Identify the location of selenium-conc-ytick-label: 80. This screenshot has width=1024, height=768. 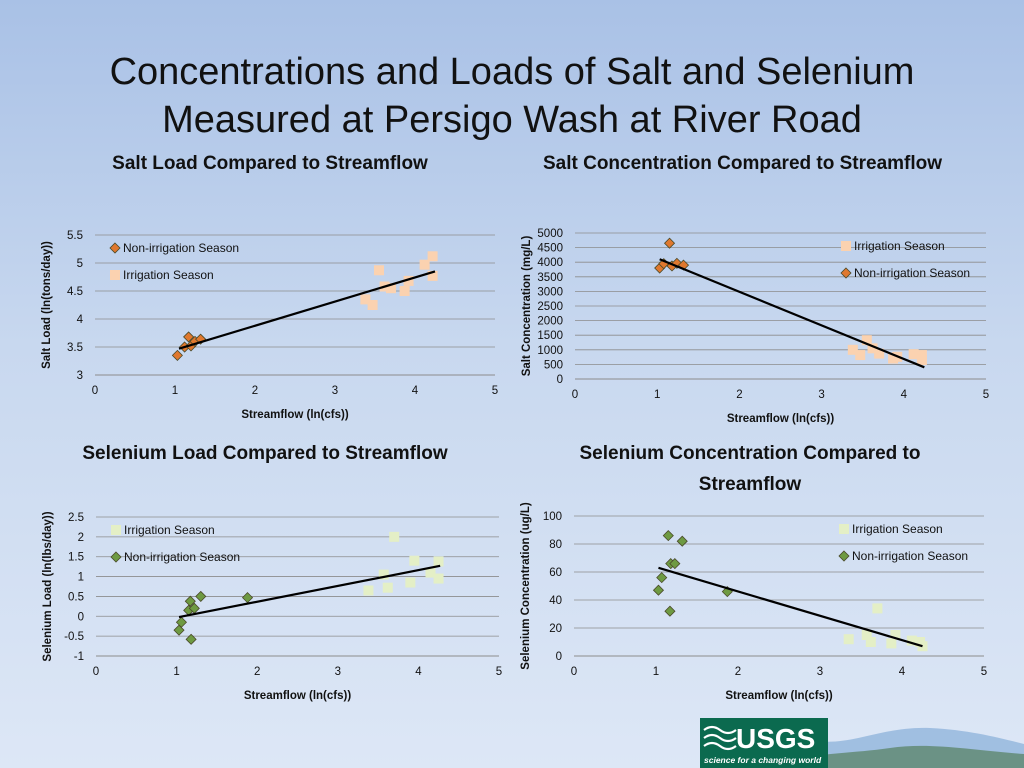
(555, 545).